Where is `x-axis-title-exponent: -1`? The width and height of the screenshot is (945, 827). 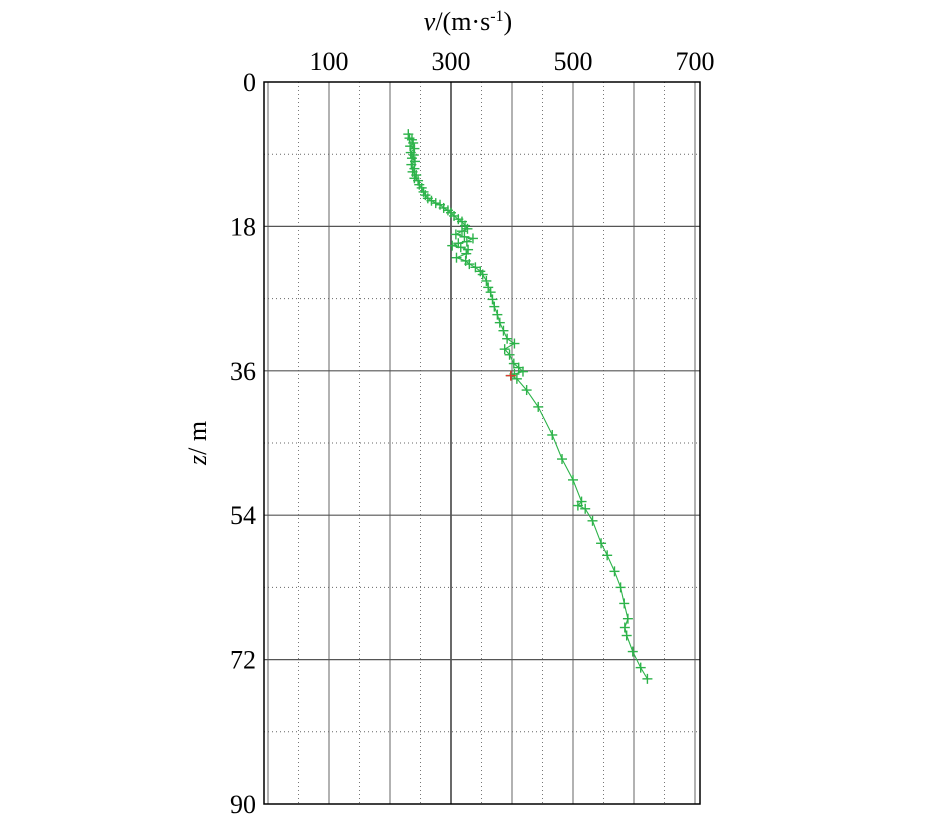
x-axis-title-exponent: -1 is located at coordinates (496, 16).